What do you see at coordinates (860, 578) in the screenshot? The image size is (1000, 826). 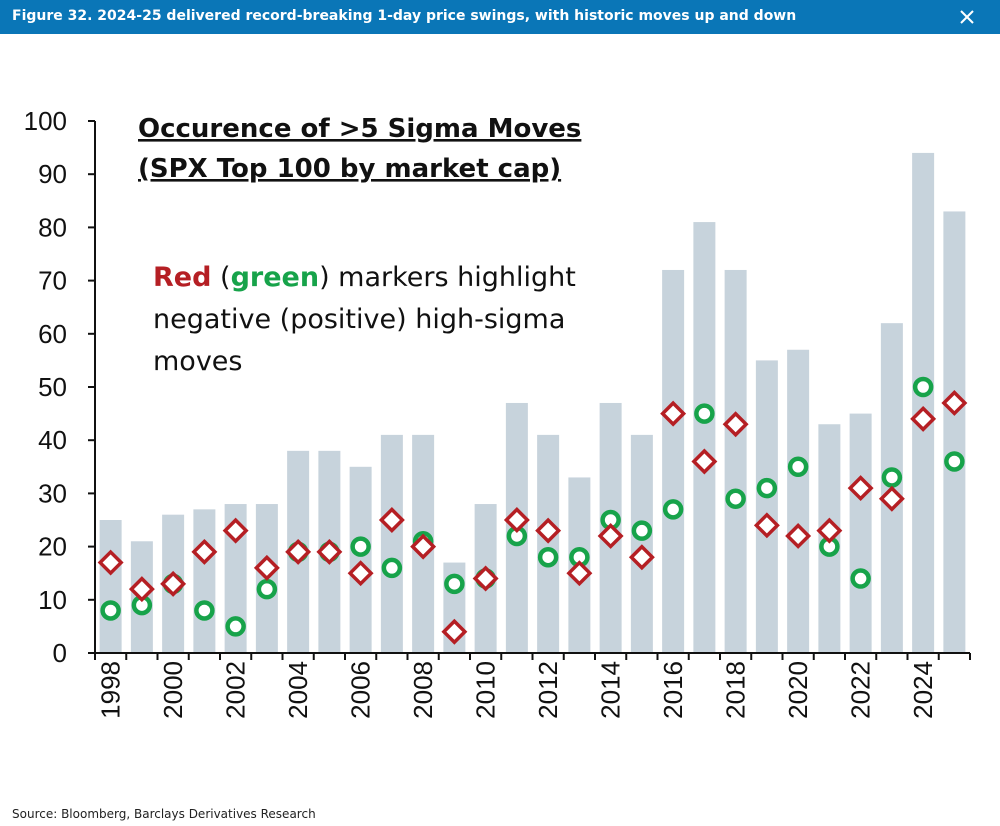 I see `positive-marker-2022` at bounding box center [860, 578].